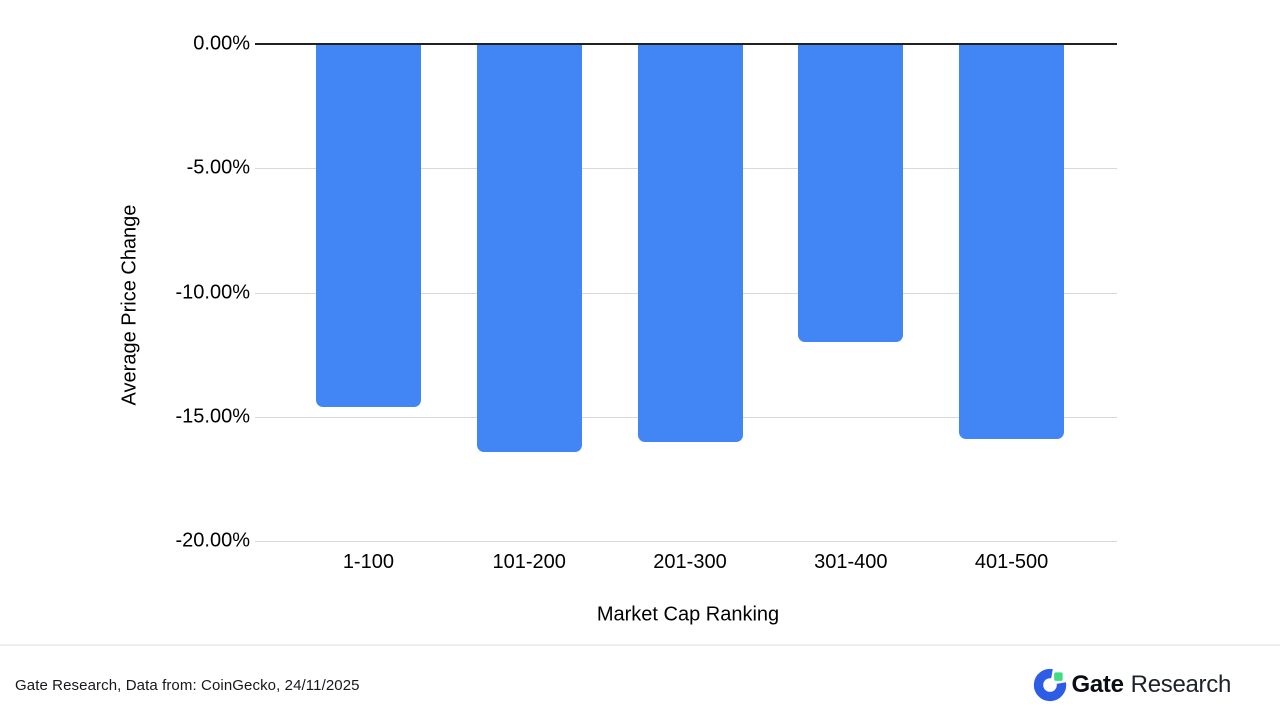  What do you see at coordinates (213, 416) in the screenshot?
I see `y-tick-label: -15.00%` at bounding box center [213, 416].